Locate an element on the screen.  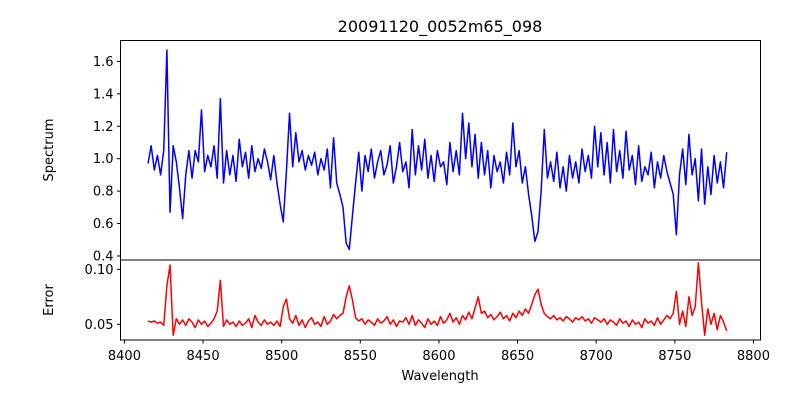
error-ylabel: Error is located at coordinates (49, 300).